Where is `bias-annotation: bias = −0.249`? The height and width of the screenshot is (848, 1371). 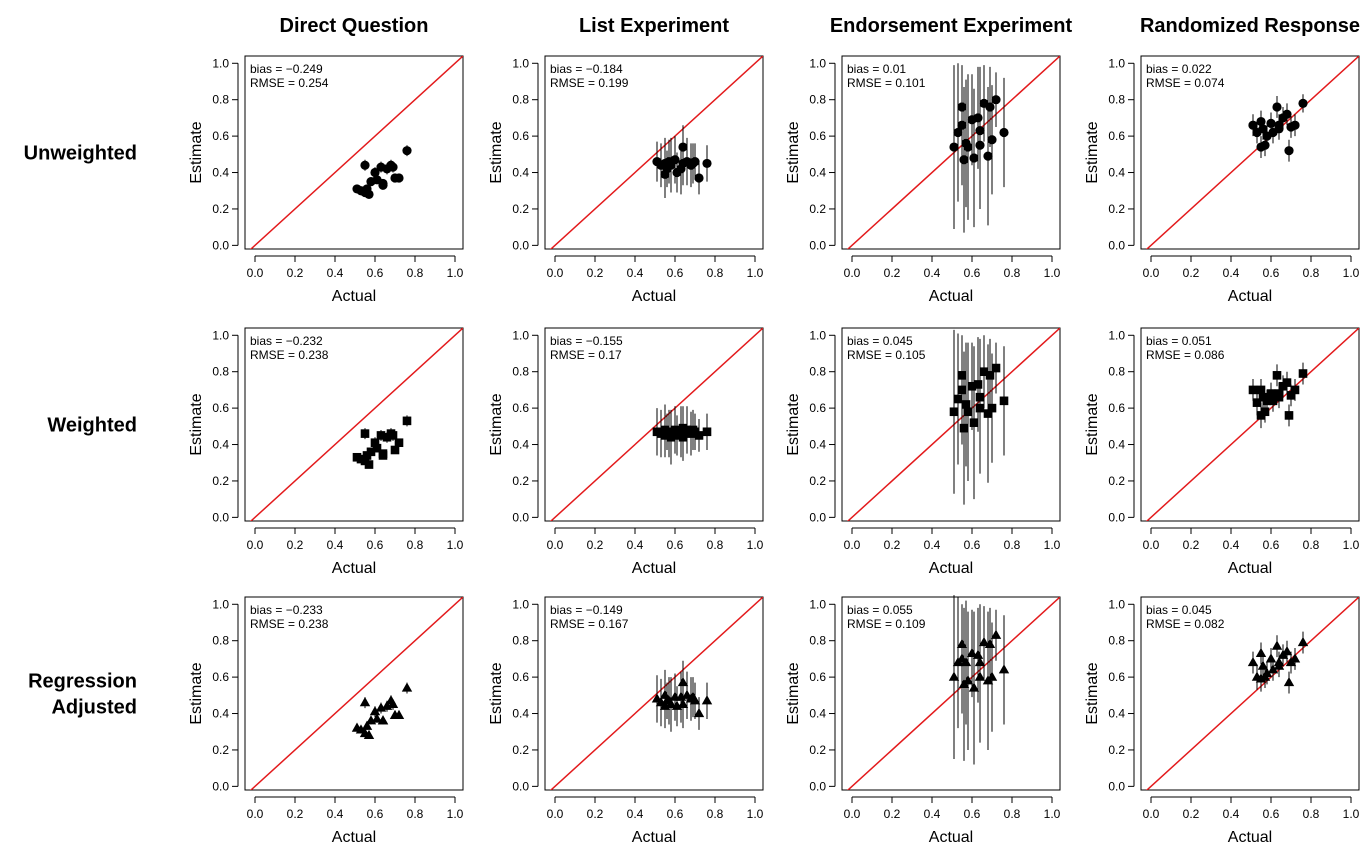
bias-annotation: bias = −0.249 is located at coordinates (286, 69).